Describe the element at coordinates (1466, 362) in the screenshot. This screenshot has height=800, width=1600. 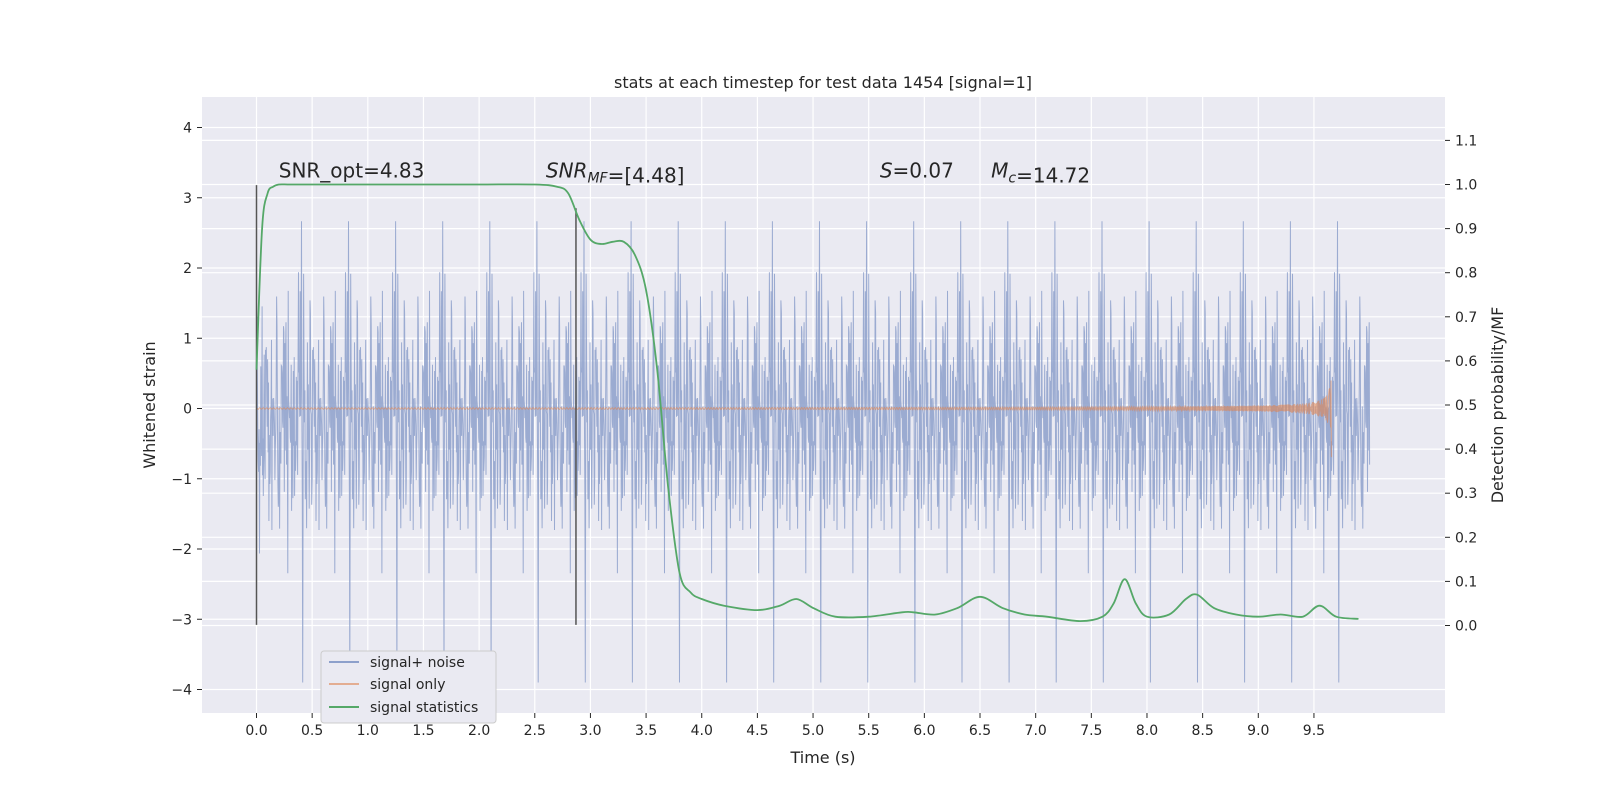
I see `y-right-tick-label: 0.6` at that location.